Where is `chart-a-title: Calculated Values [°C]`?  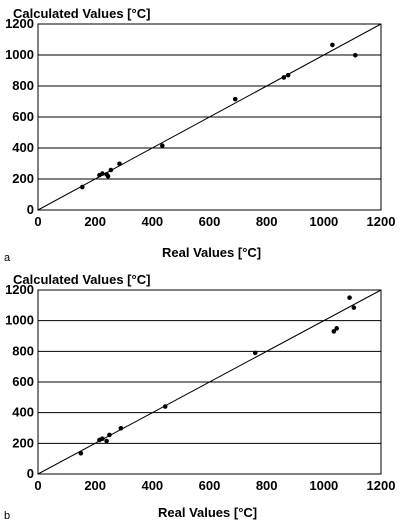
chart-a-title: Calculated Values [°C] is located at coordinates (81, 13).